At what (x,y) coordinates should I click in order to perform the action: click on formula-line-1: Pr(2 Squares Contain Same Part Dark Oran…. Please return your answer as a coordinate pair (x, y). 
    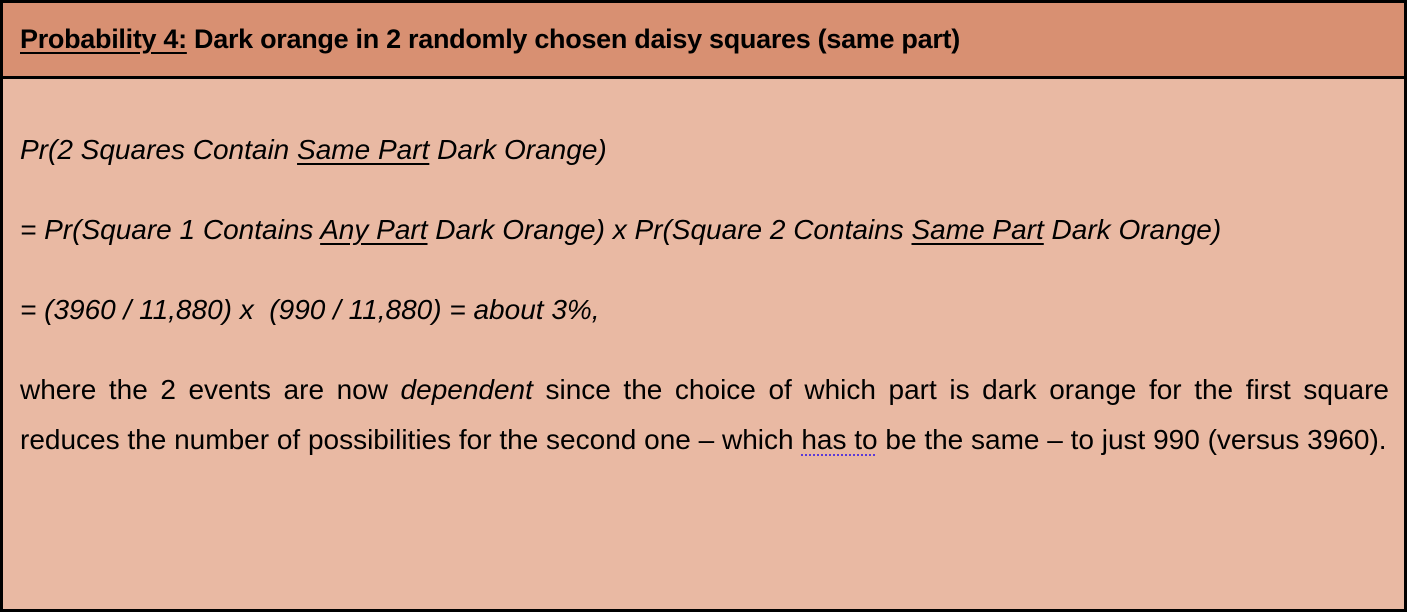
    Looking at the image, I should click on (704, 150).